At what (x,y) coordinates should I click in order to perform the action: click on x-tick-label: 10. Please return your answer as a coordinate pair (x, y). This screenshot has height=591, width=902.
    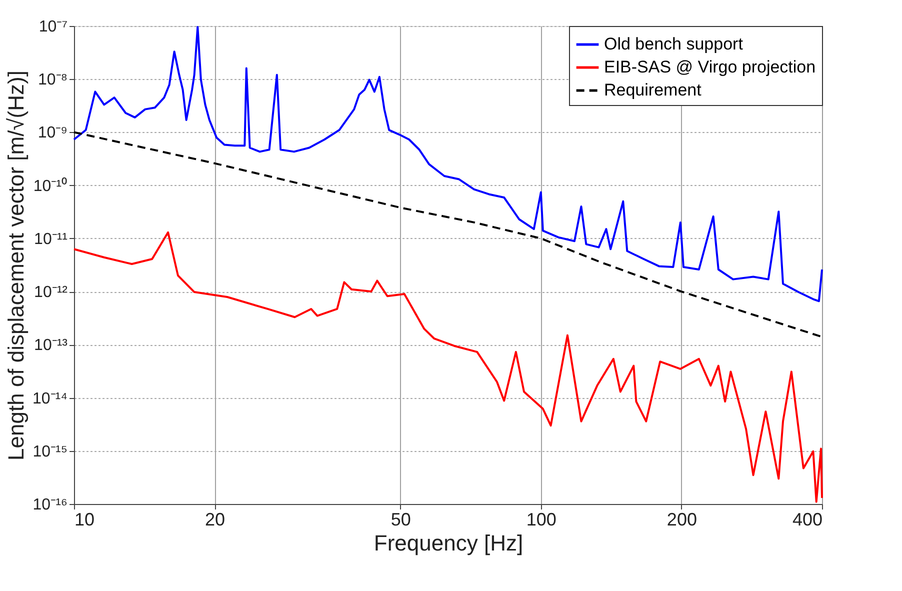
    Looking at the image, I should click on (84, 520).